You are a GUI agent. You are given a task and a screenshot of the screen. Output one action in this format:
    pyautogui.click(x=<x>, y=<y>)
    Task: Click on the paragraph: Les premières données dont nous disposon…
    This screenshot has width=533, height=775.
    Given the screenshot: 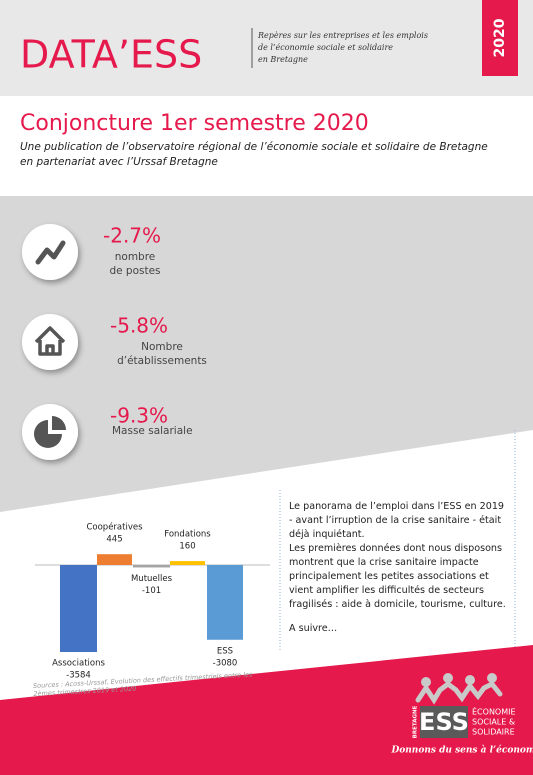 What is the action you would take?
    pyautogui.click(x=397, y=576)
    